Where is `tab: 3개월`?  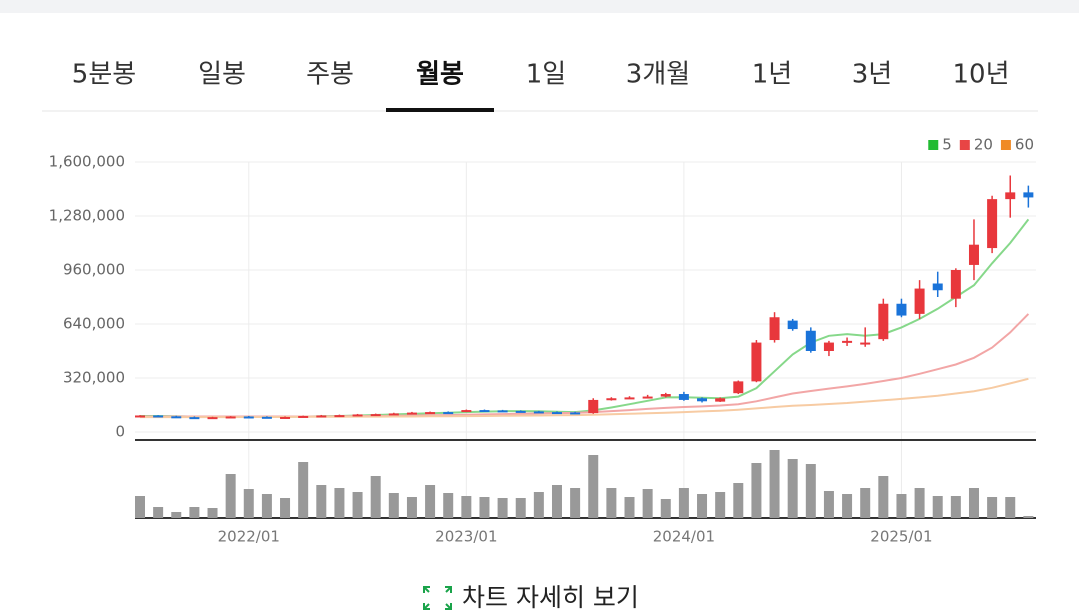 tab: 3개월 is located at coordinates (658, 75).